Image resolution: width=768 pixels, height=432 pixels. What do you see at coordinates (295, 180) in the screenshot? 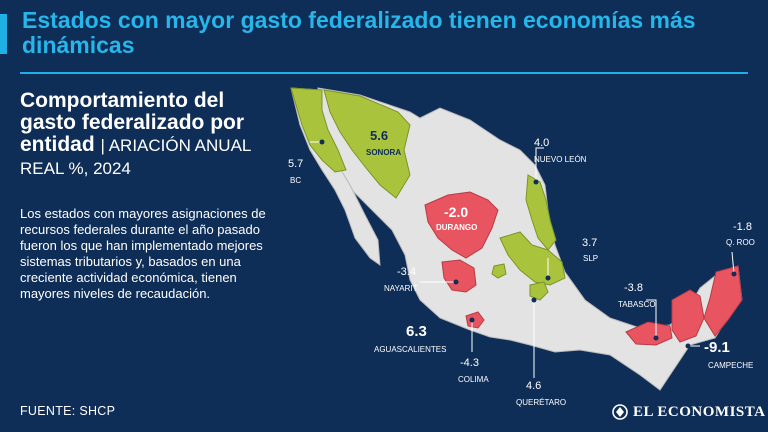
I see `bc-name: BC` at bounding box center [295, 180].